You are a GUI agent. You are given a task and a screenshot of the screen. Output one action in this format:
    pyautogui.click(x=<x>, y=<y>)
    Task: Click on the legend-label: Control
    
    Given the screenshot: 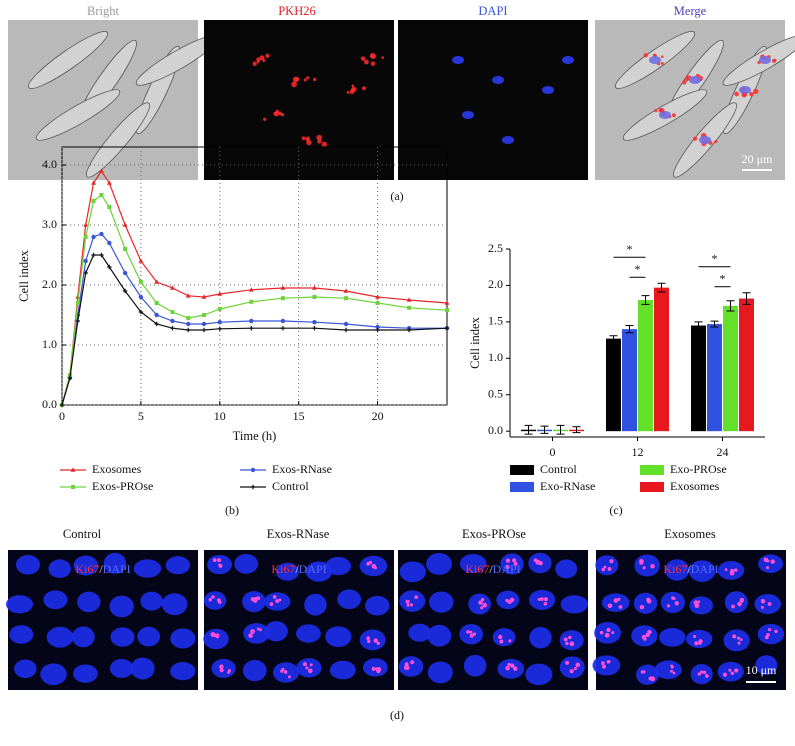 What is the action you would take?
    pyautogui.click(x=290, y=486)
    